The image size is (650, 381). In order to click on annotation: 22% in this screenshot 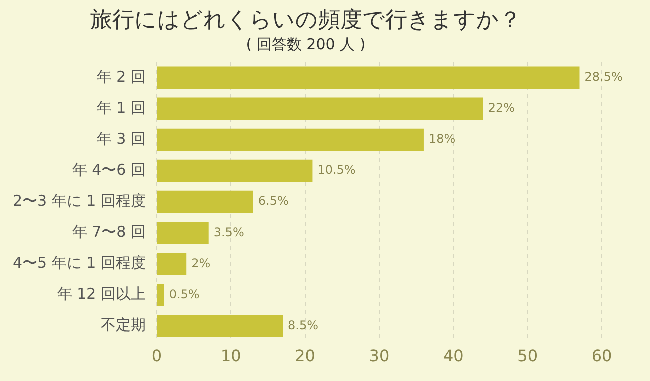, I will do `click(501, 108)`.